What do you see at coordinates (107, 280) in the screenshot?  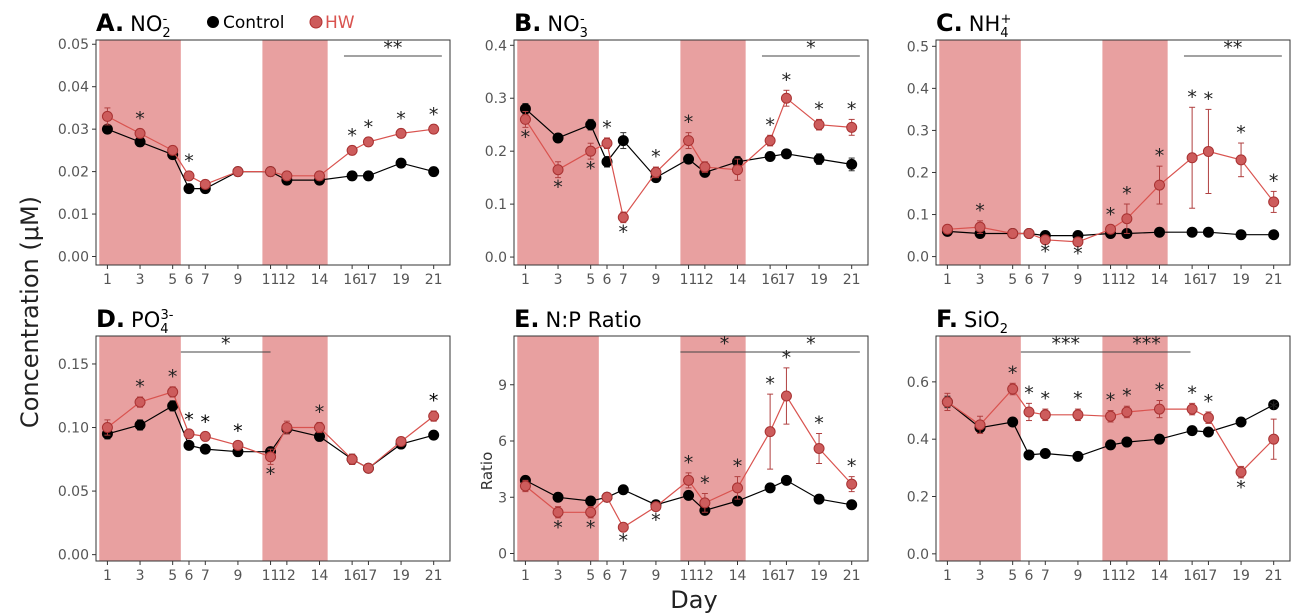 I see `panel-a-xtick-label: 1` at bounding box center [107, 280].